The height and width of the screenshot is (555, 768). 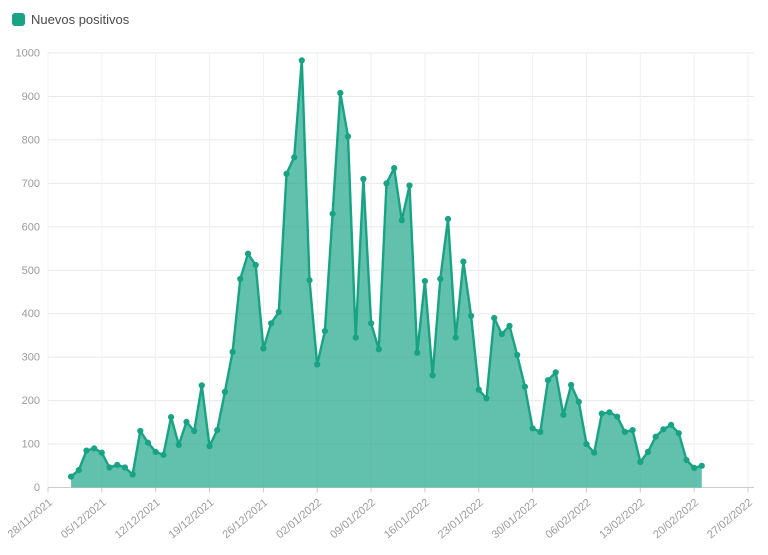 I want to click on y-tick-label: 500, so click(x=31, y=271).